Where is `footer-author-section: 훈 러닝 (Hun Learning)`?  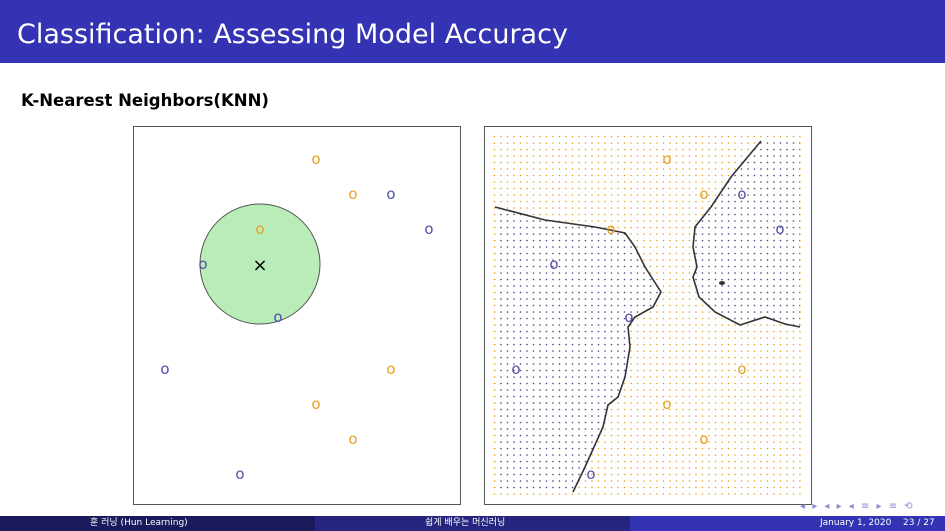
footer-author-section: 훈 러닝 (Hun Learning) is located at coordinates (157, 523).